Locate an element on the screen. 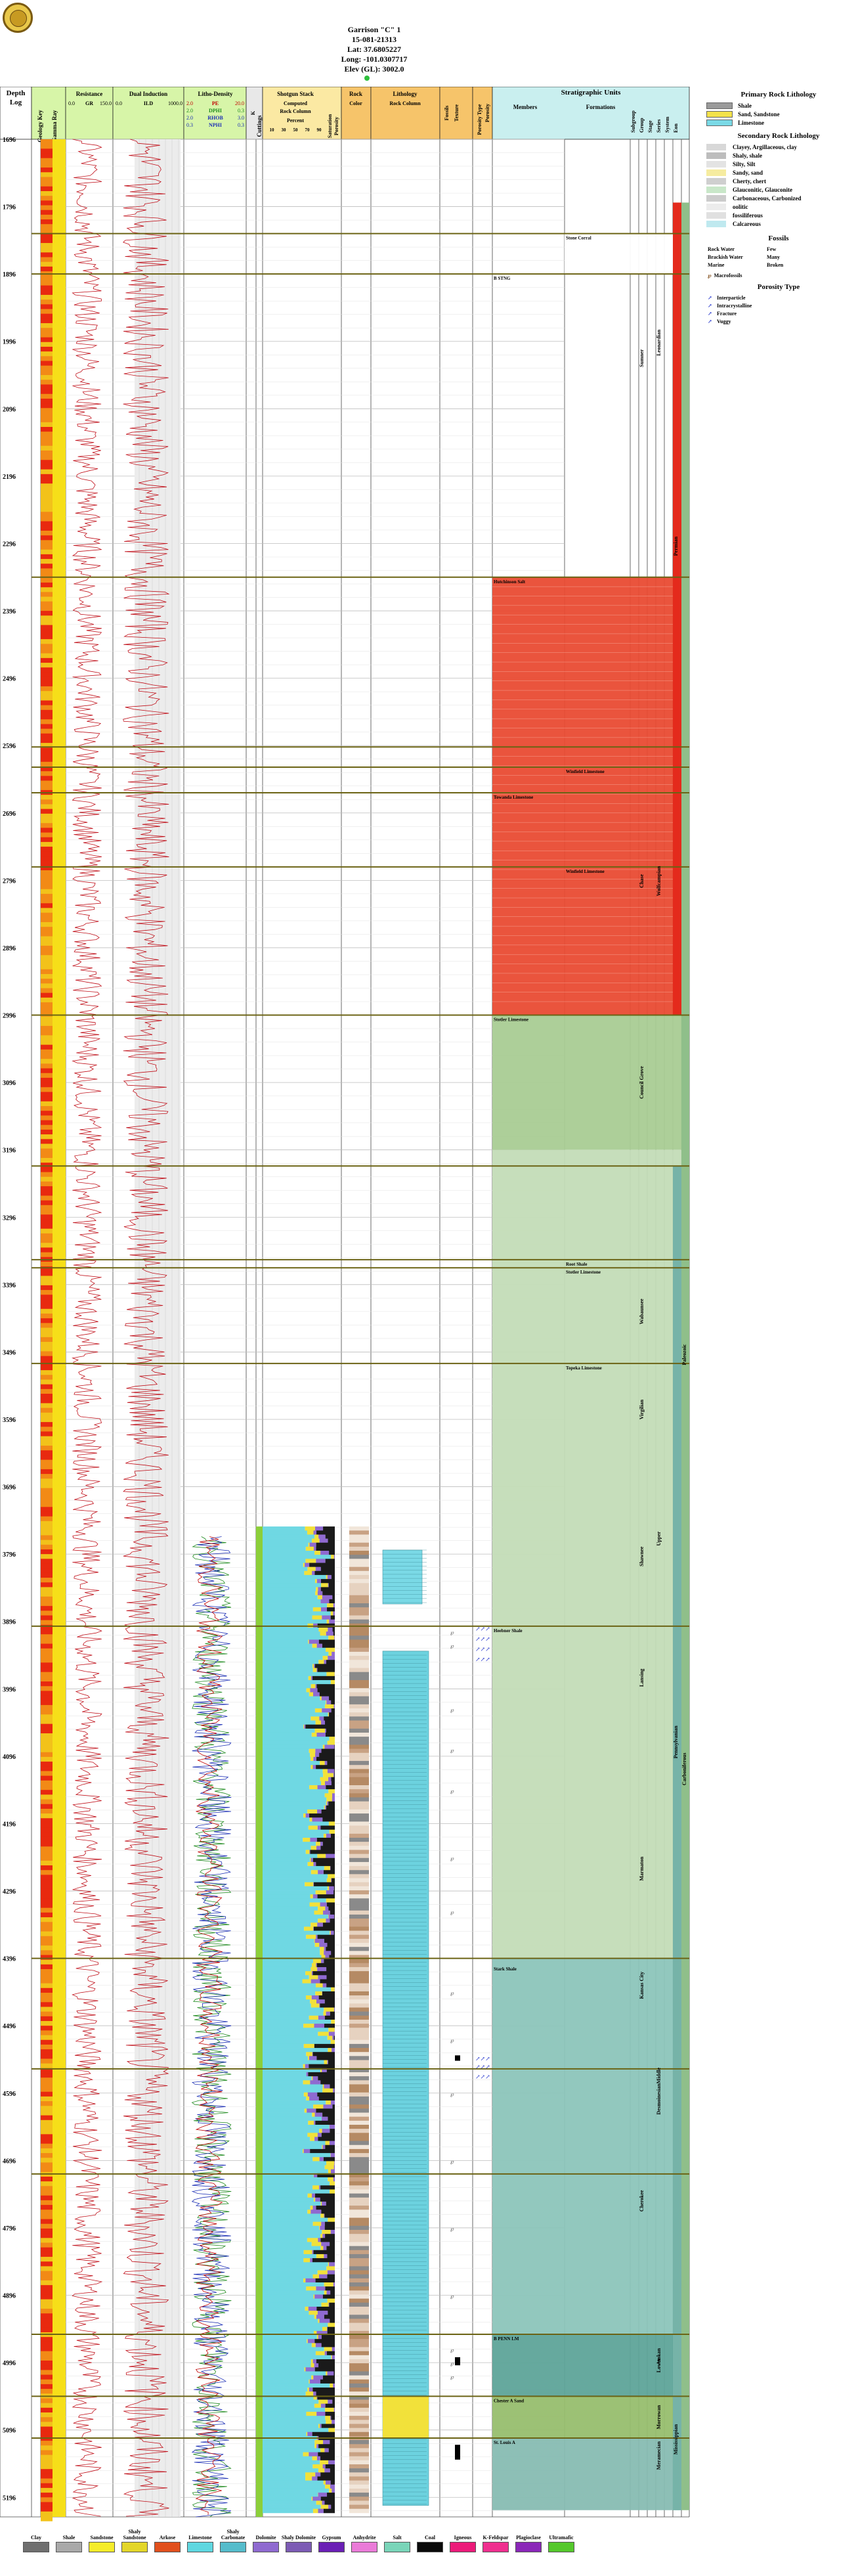  formations-header: Formations is located at coordinates (601, 107).